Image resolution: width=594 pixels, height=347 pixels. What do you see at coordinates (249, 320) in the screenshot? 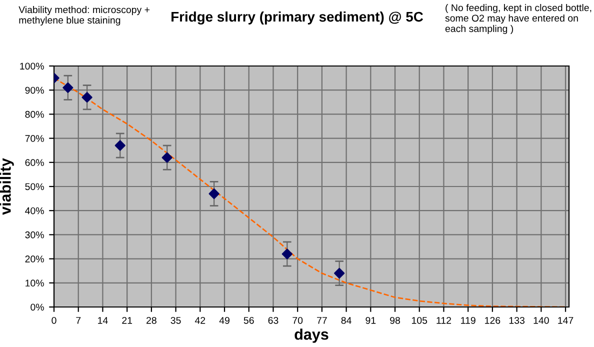
I see `x-tick-label: 56` at bounding box center [249, 320].